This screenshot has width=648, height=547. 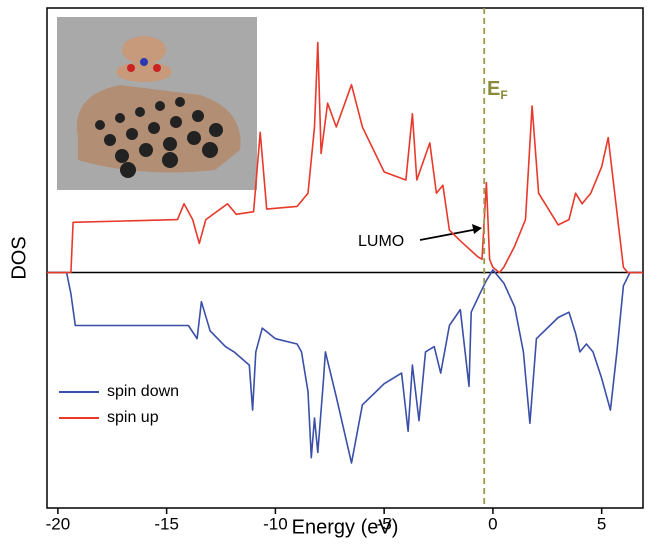 I want to click on x-tick-label: -20, so click(x=58, y=523).